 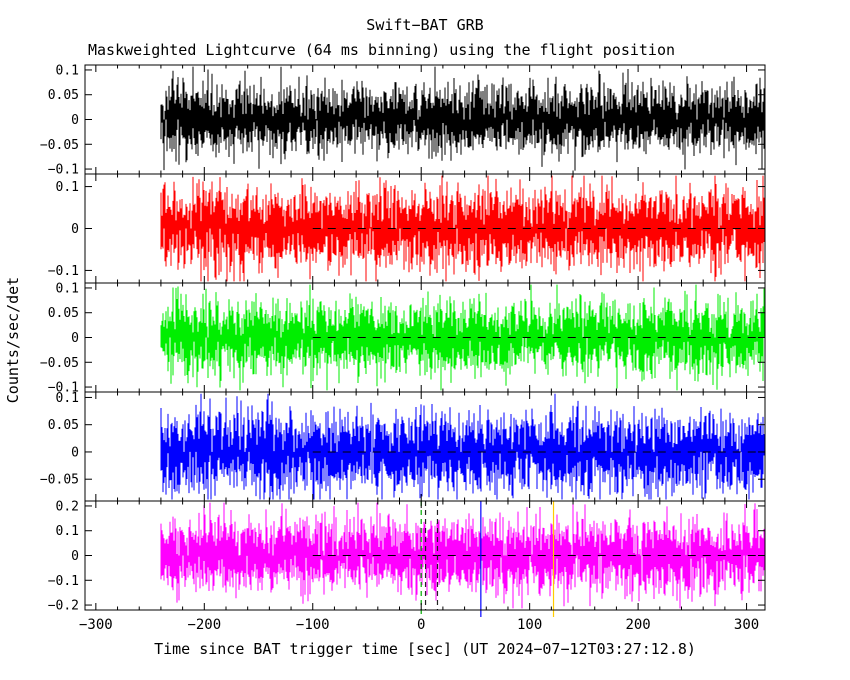 What do you see at coordinates (421, 625) in the screenshot?
I see `x-tick-label: 0` at bounding box center [421, 625].